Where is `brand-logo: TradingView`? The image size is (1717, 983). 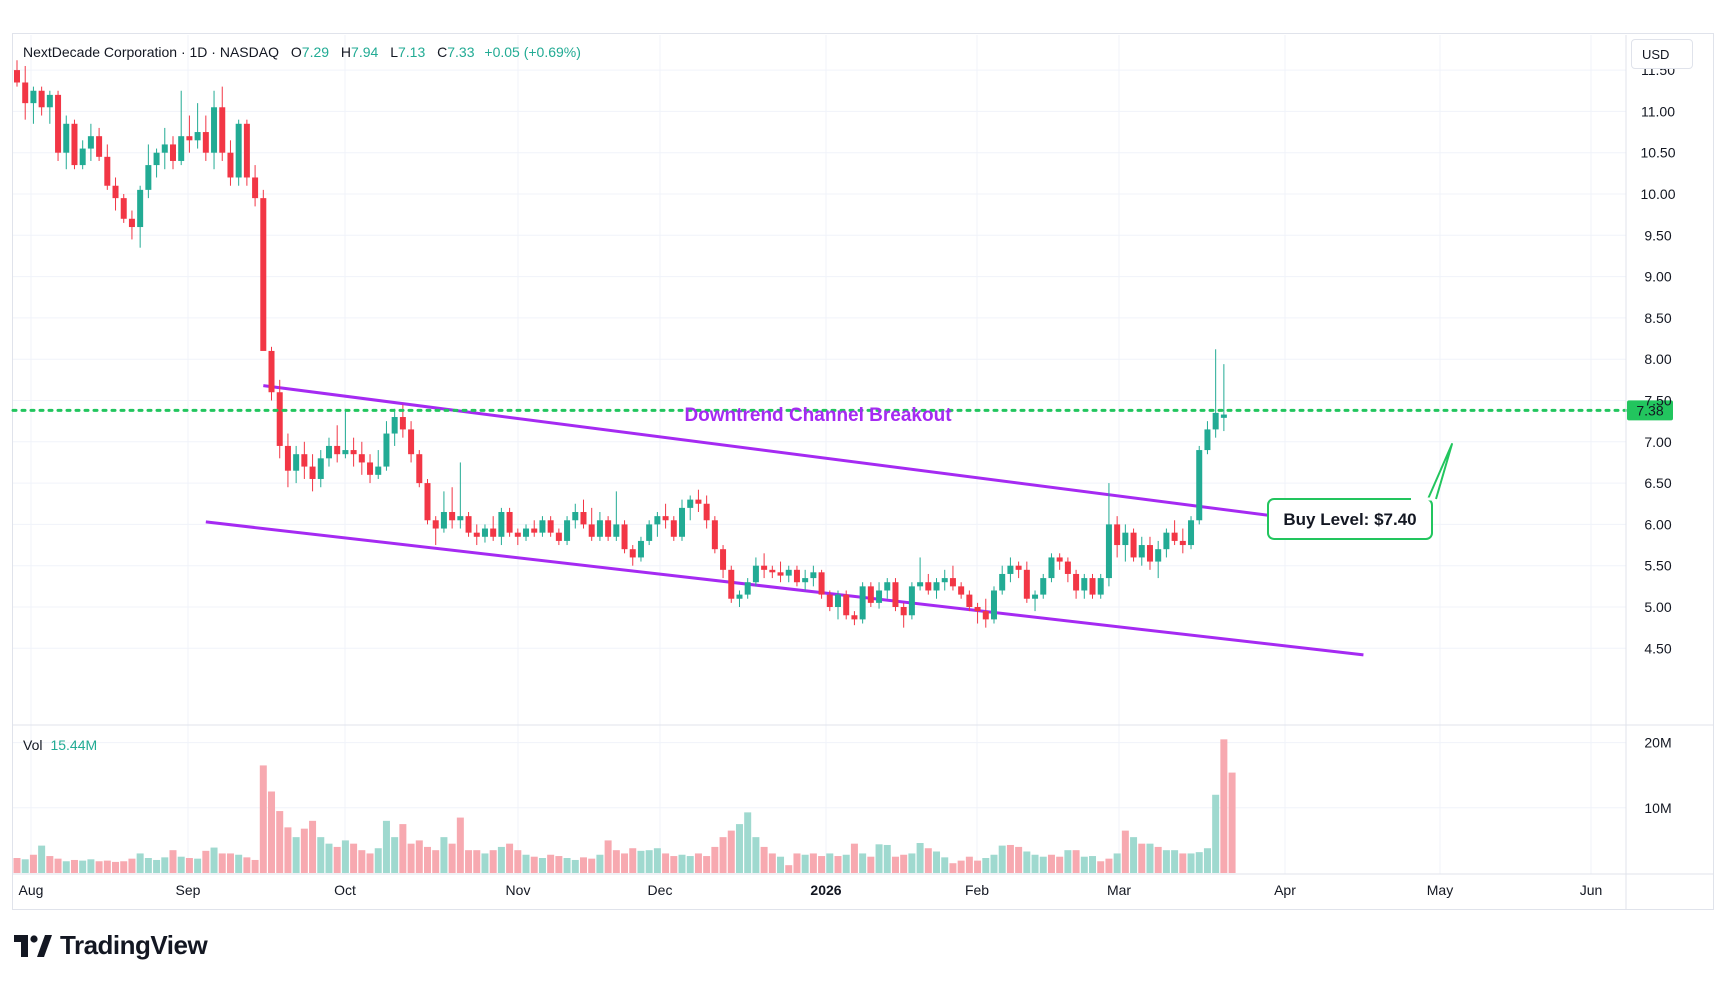 brand-logo: TradingView is located at coordinates (111, 945).